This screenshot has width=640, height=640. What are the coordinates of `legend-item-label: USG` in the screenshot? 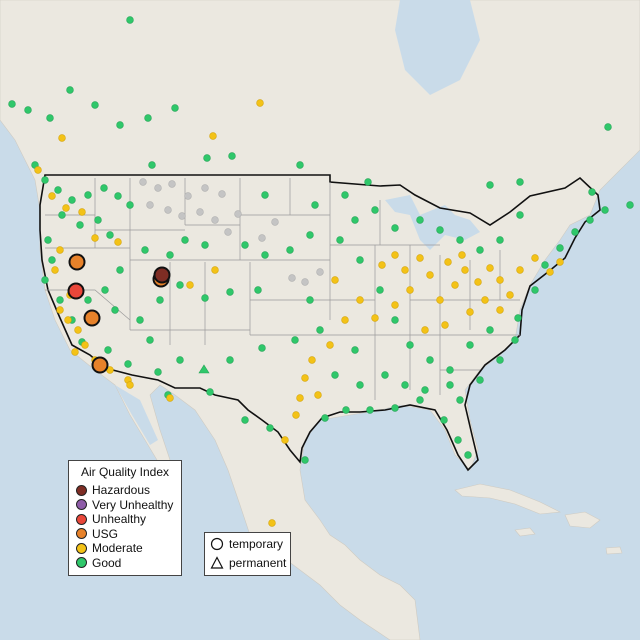 It's located at (105, 533).